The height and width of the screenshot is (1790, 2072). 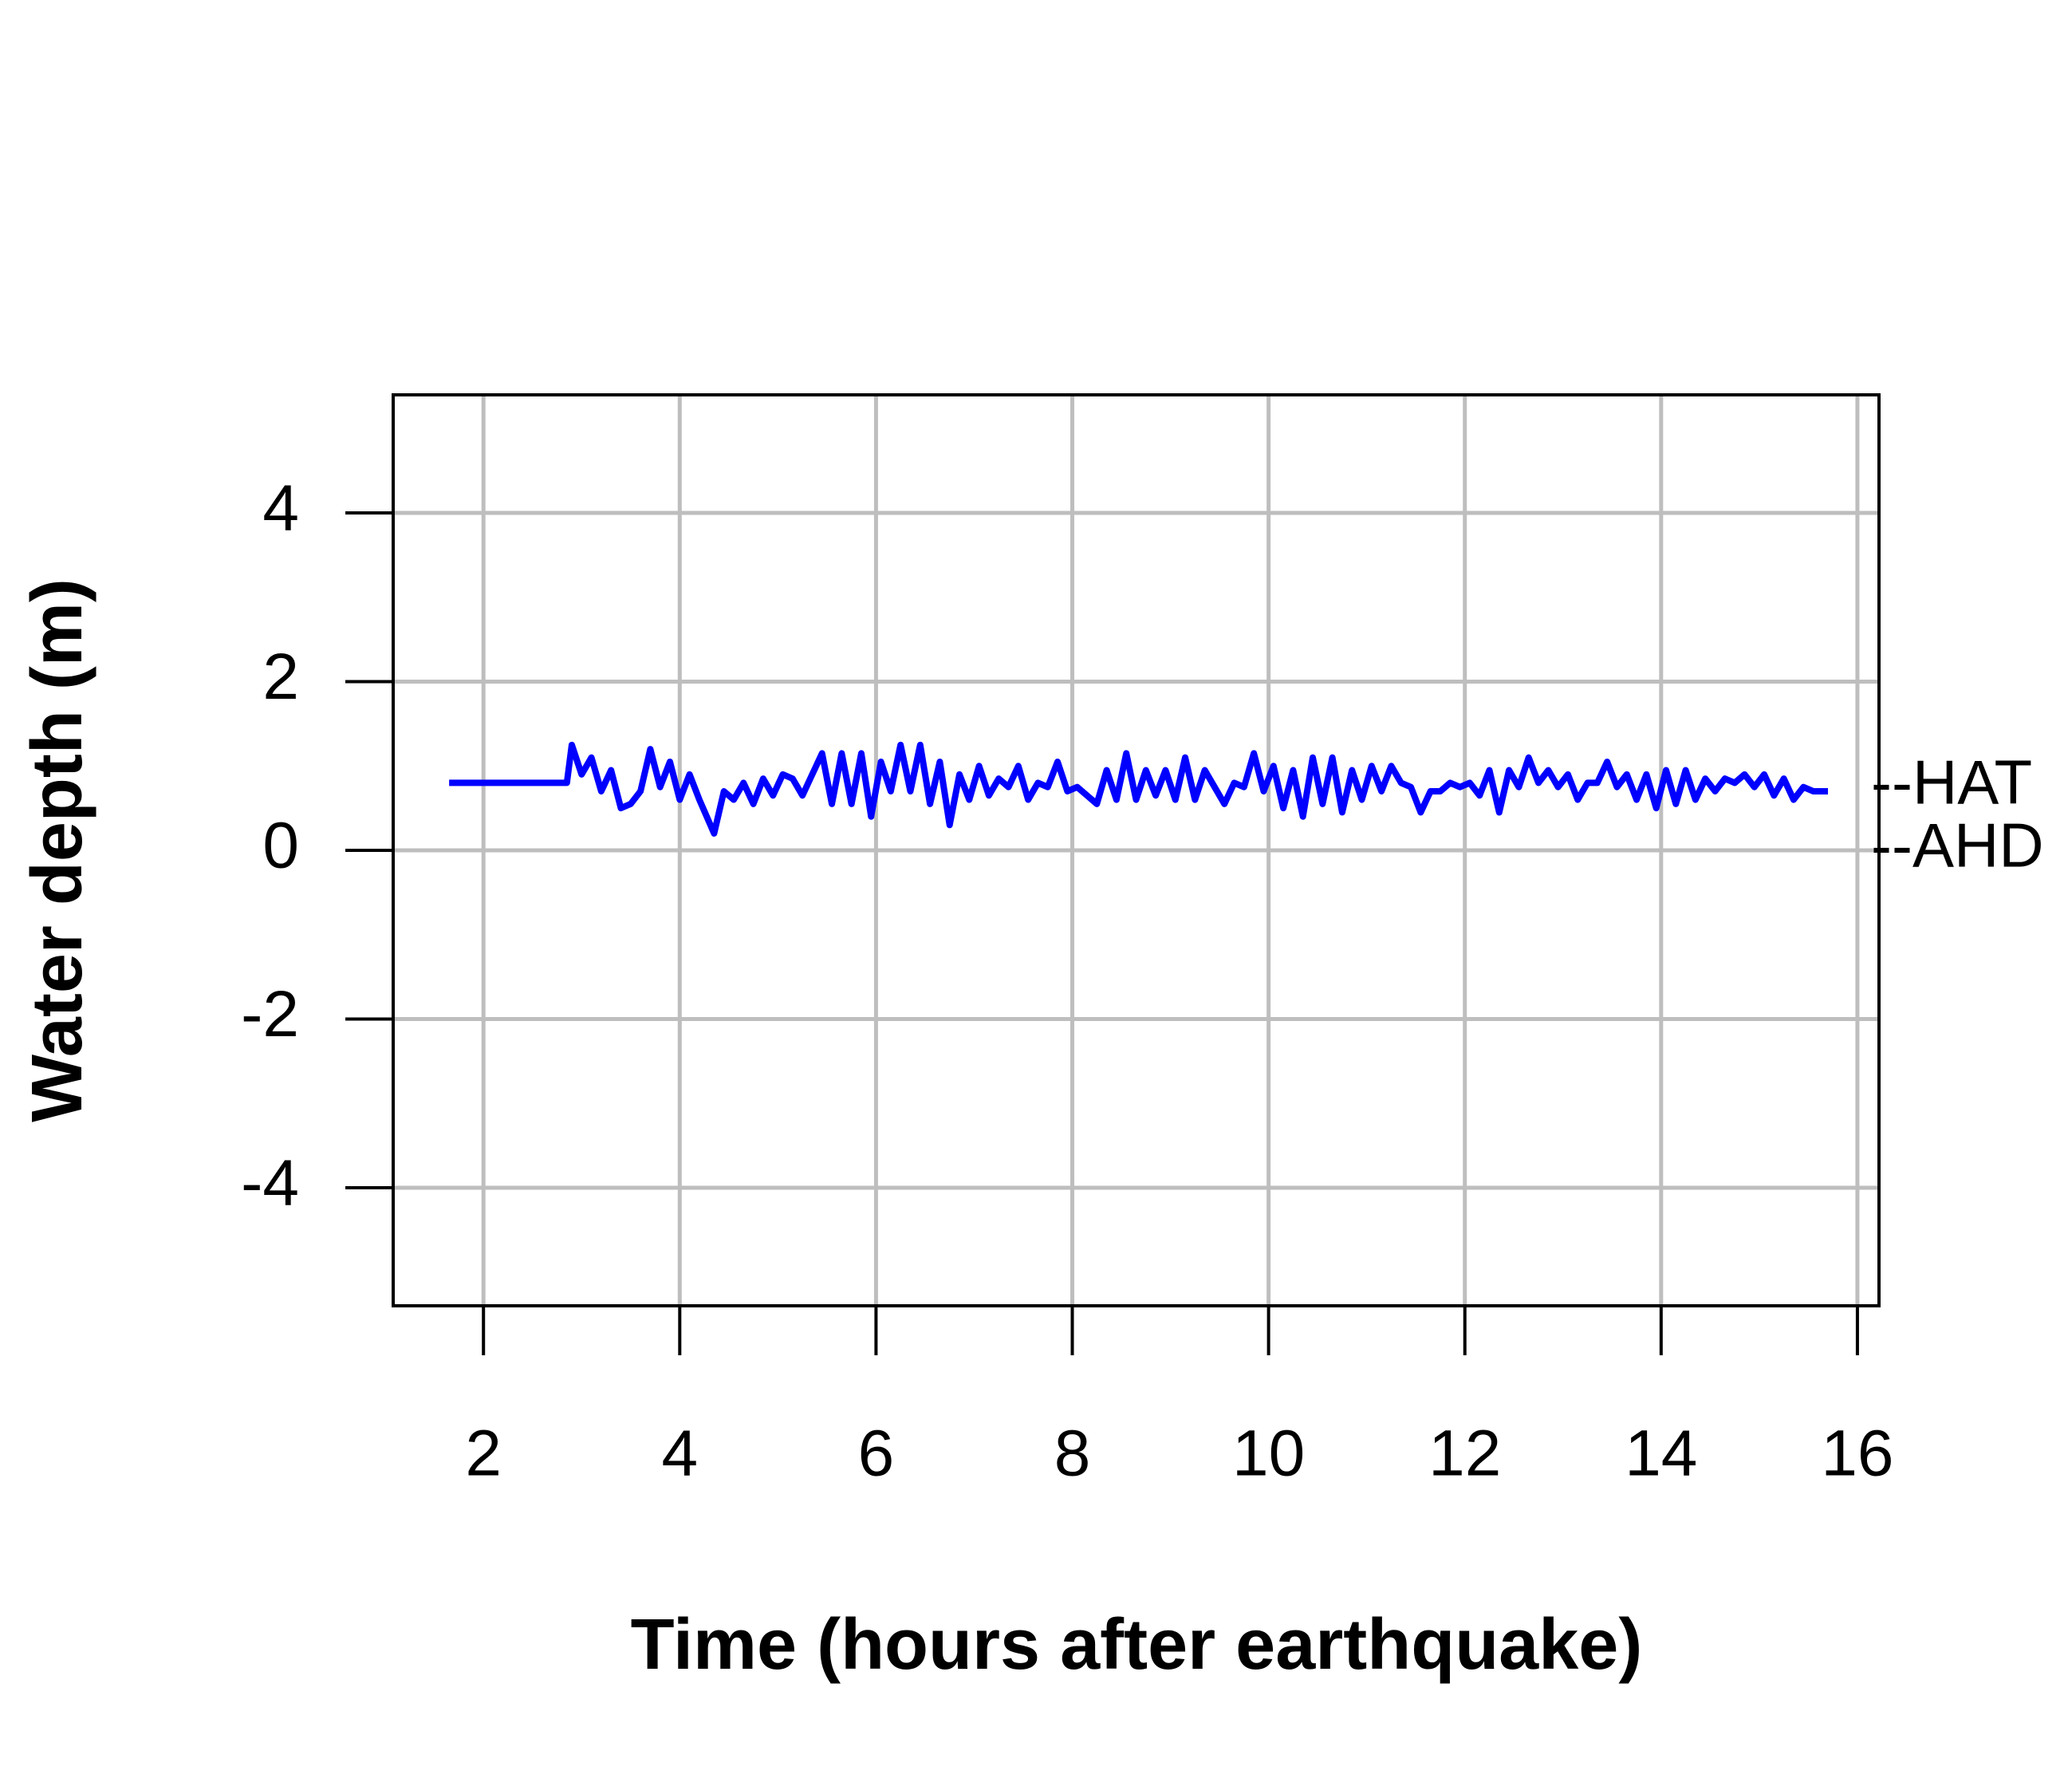 I want to click on annotation: --HAT, so click(x=1951, y=782).